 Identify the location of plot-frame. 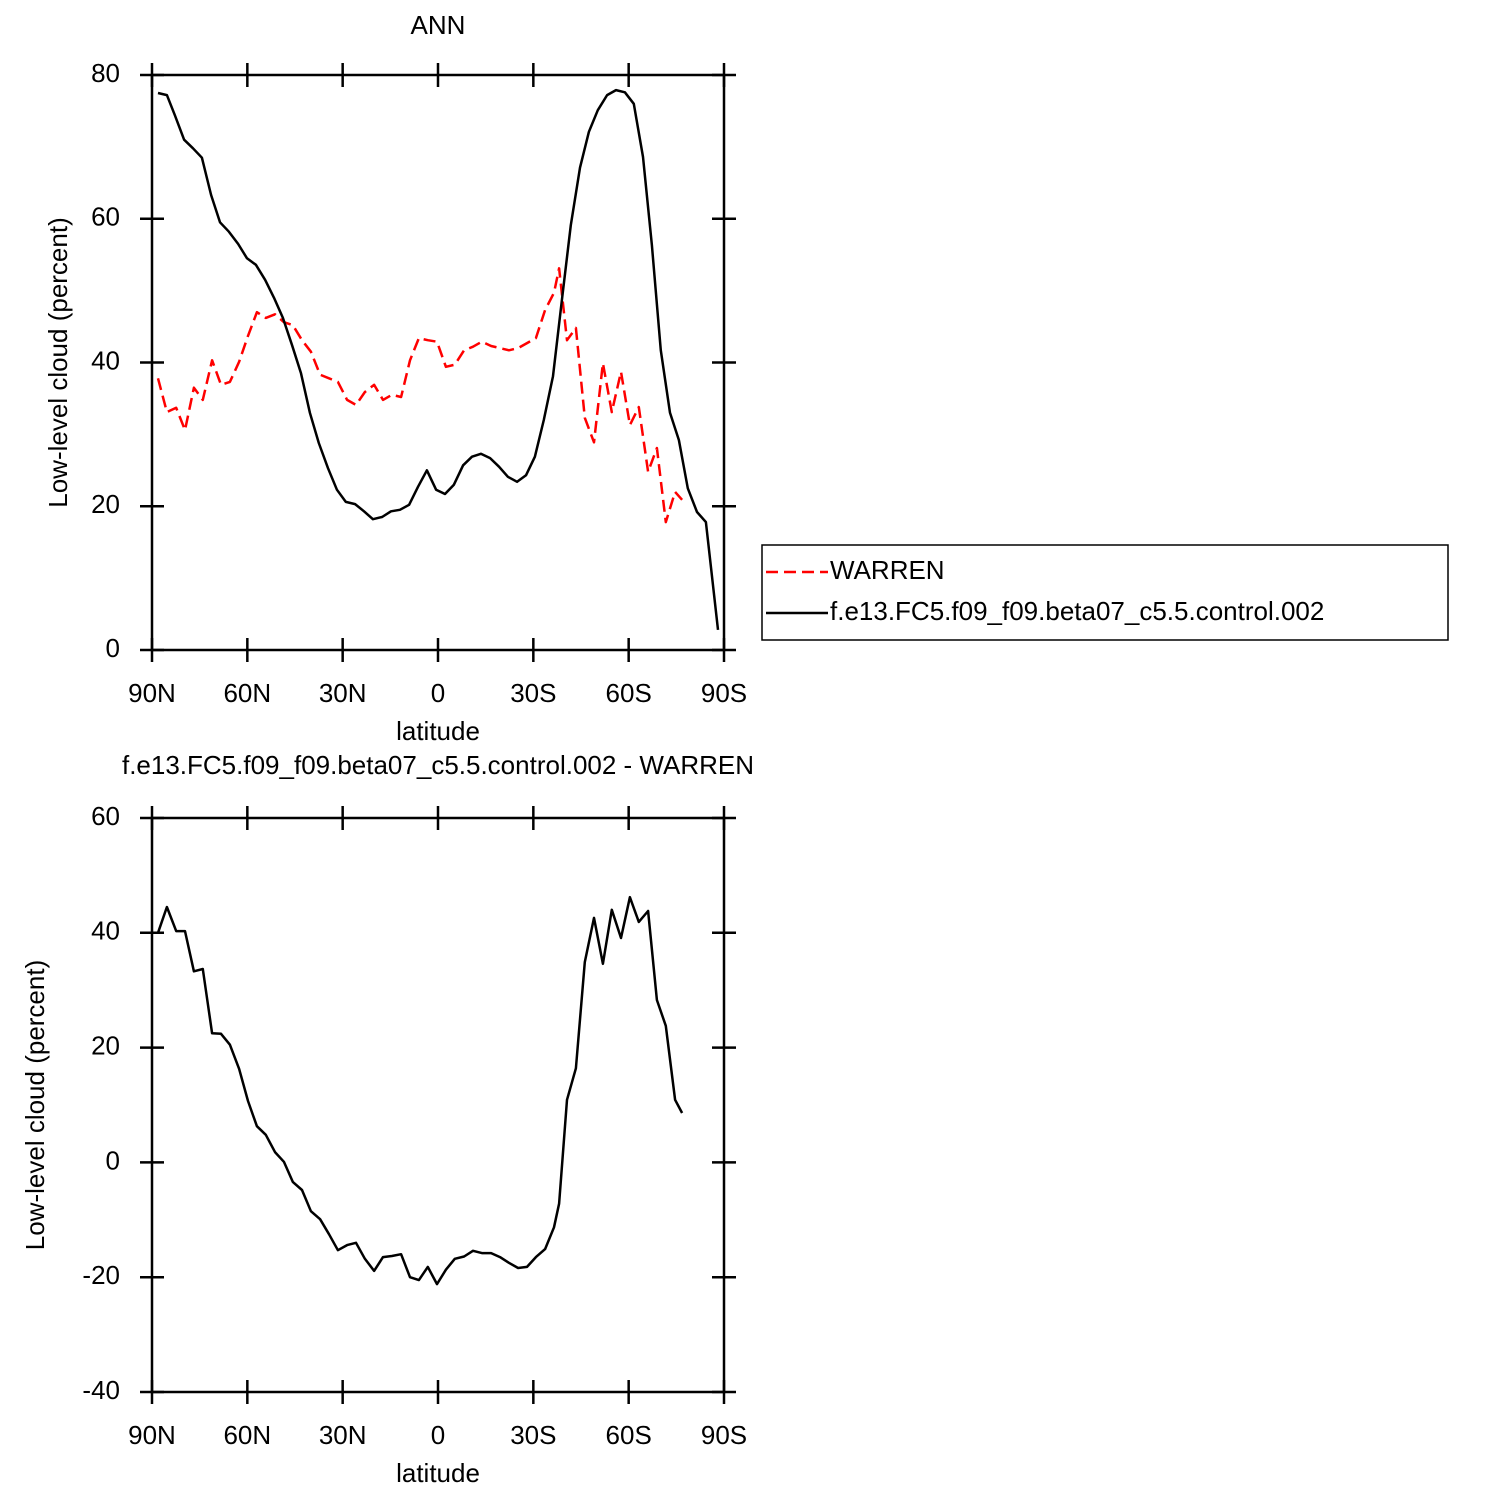
(438, 1105).